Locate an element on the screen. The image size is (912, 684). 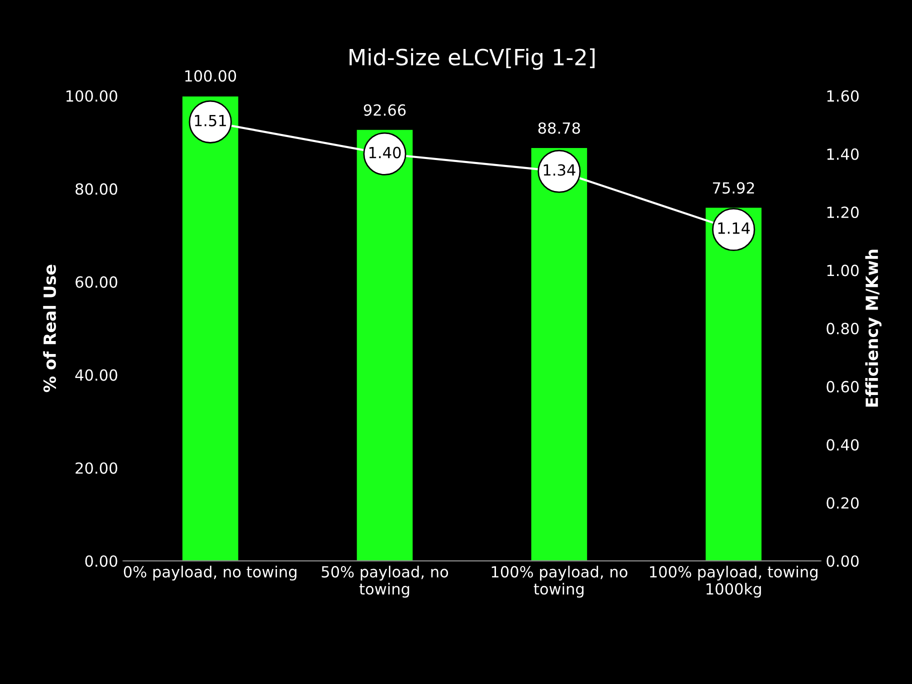
y2-tick-label: 1.00 is located at coordinates (843, 270).